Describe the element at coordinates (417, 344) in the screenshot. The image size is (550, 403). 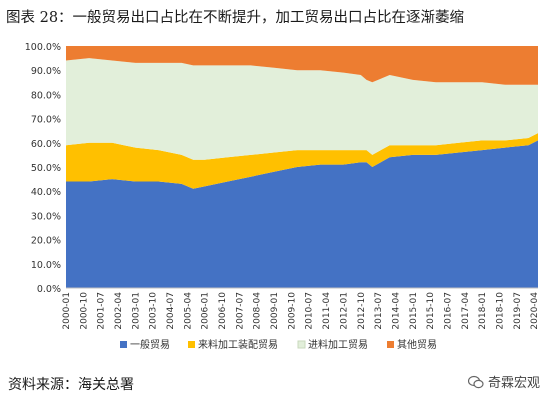
I see `legend-label: 其他贸易` at that location.